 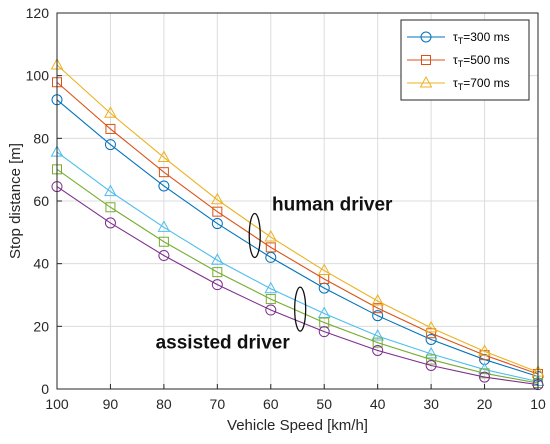 I want to click on y-tick-label: 120, so click(x=38, y=13).